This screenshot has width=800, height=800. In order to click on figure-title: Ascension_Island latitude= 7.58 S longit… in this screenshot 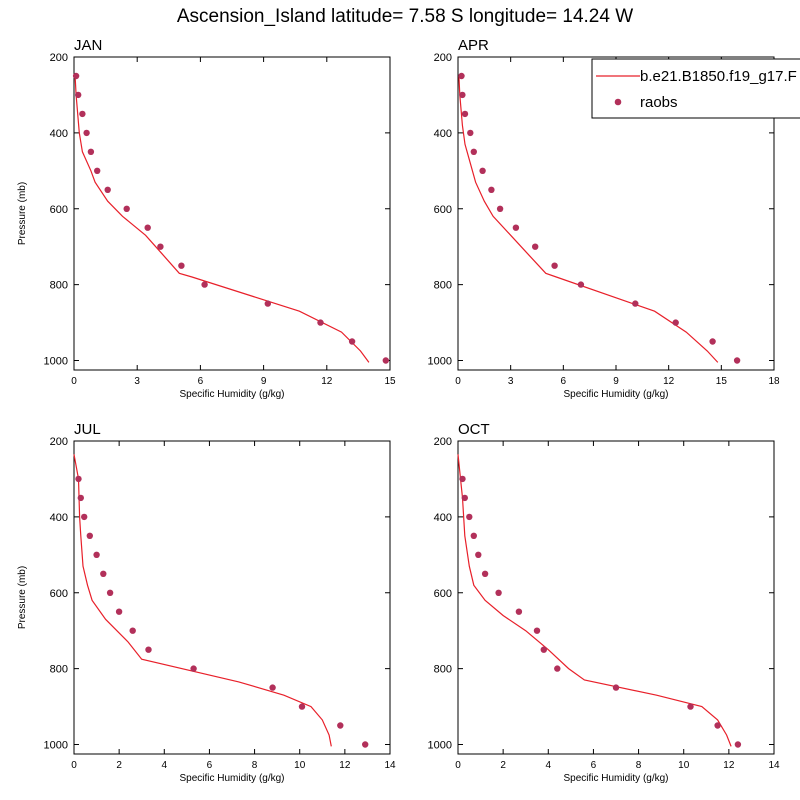, I will do `click(405, 16)`.